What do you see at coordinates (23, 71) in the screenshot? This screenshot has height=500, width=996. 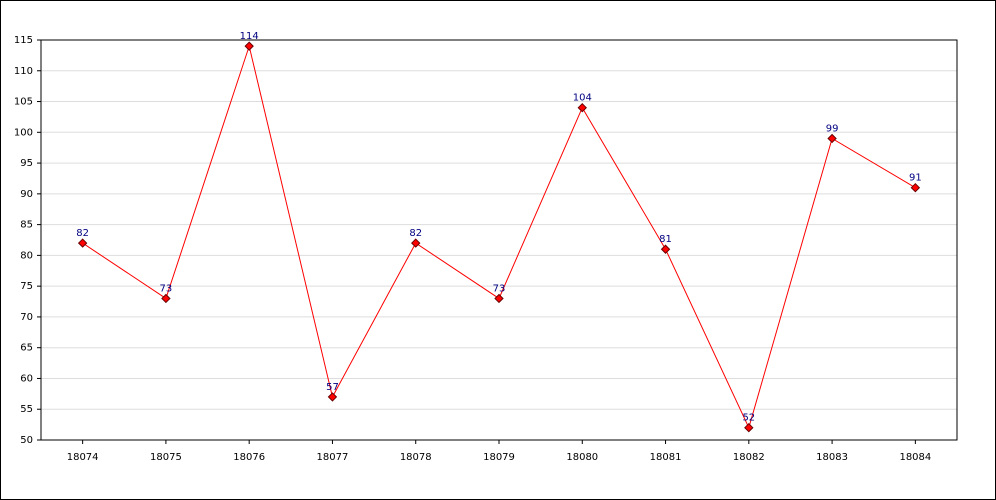 I see `y-tick-label: 110` at bounding box center [23, 71].